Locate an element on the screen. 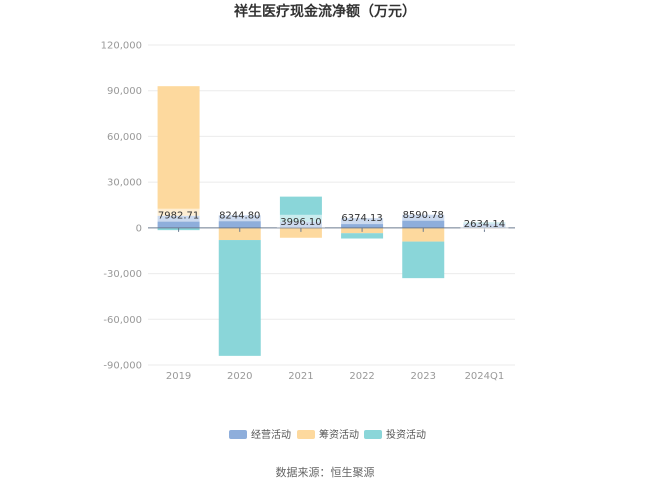 The width and height of the screenshot is (650, 487). legend-item-investing: 投资活动 is located at coordinates (395, 434).